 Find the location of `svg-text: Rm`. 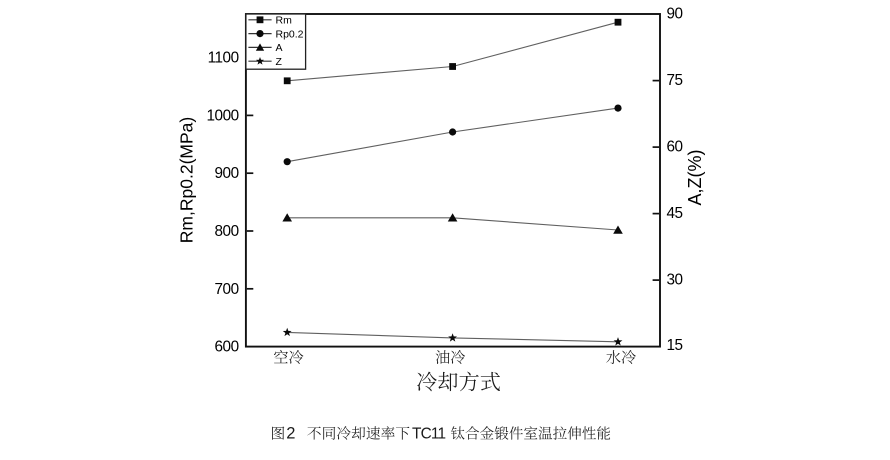

svg-text: Rm is located at coordinates (284, 21).